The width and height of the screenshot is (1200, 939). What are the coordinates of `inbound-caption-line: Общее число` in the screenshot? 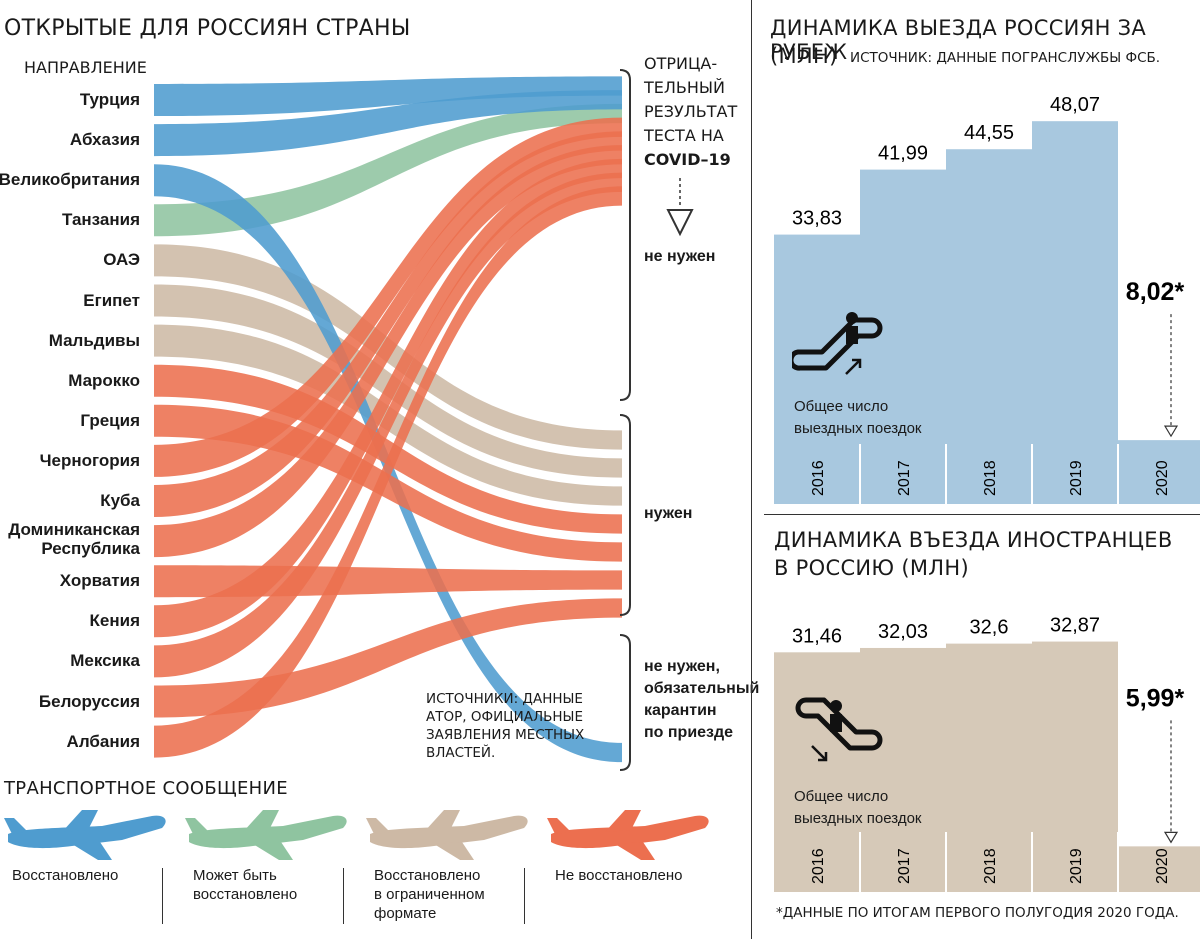 It's located at (841, 796).